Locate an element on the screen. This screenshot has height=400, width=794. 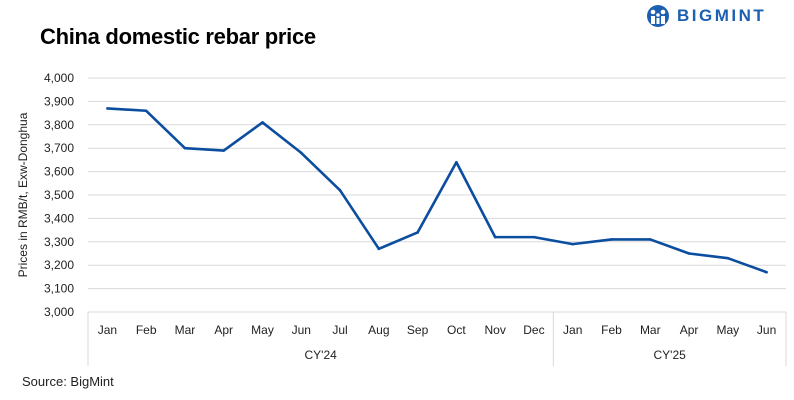
y-tick-label: 4,000 is located at coordinates (59, 78).